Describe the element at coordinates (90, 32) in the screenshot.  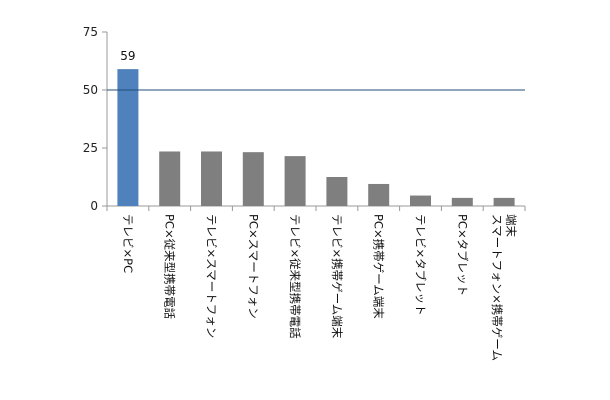
I see `y-tick-label: 75` at that location.